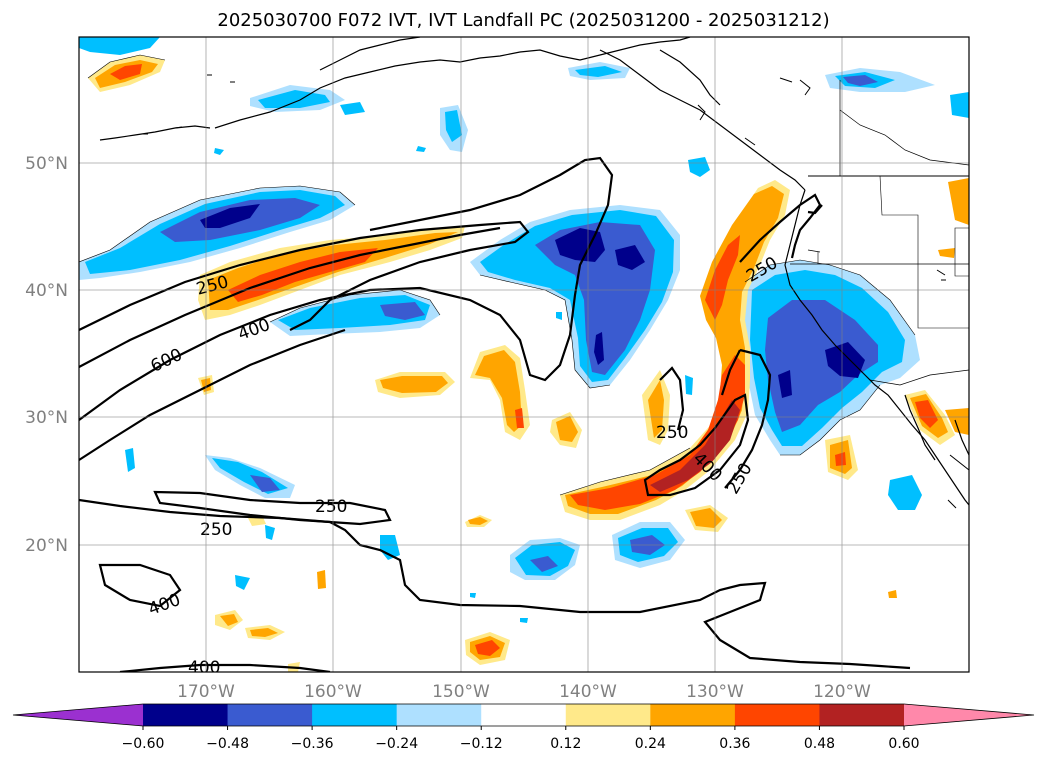  I want to click on colorbar-tick-label: −0.12, so click(481, 744).